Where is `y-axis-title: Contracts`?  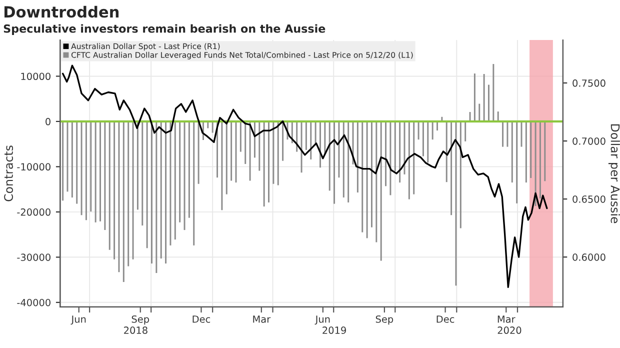 y-axis-title: Contracts is located at coordinates (8, 174).